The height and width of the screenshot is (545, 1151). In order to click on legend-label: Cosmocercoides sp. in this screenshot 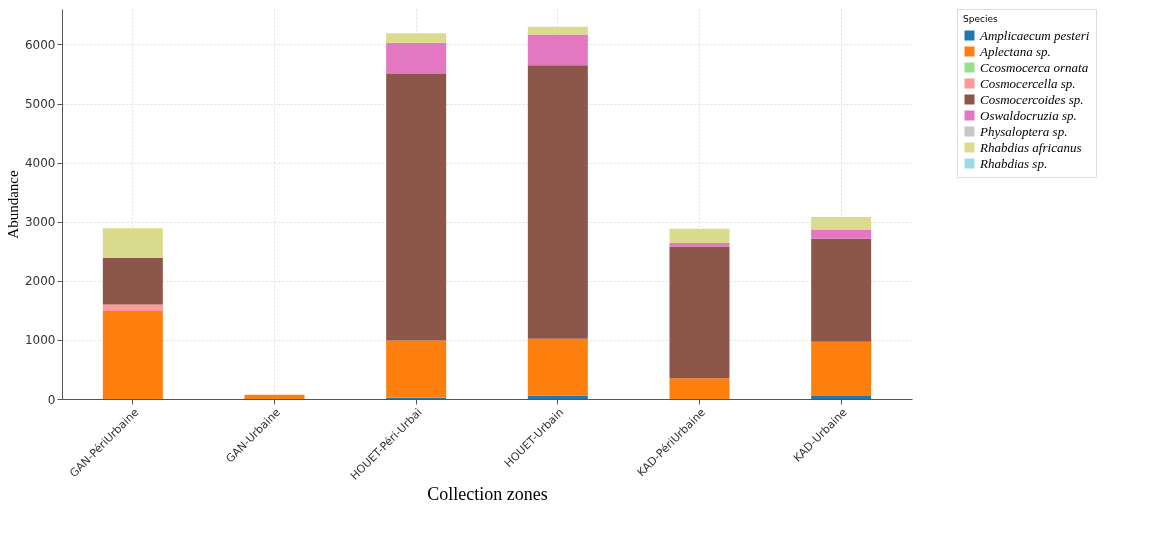, I will do `click(1032, 99)`.